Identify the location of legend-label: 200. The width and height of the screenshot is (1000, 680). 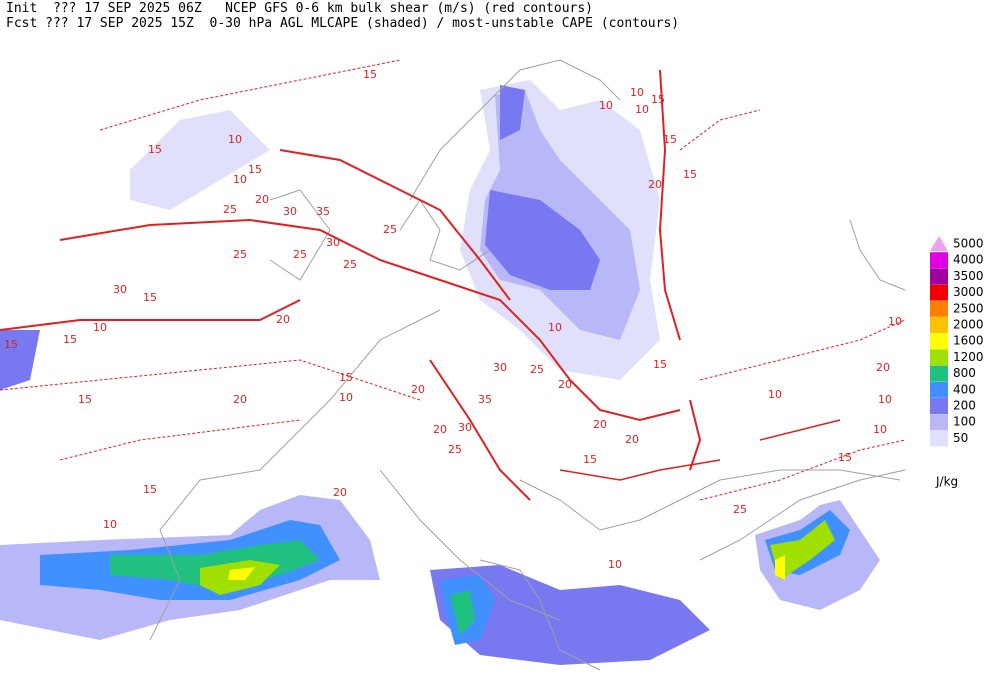
(964, 406).